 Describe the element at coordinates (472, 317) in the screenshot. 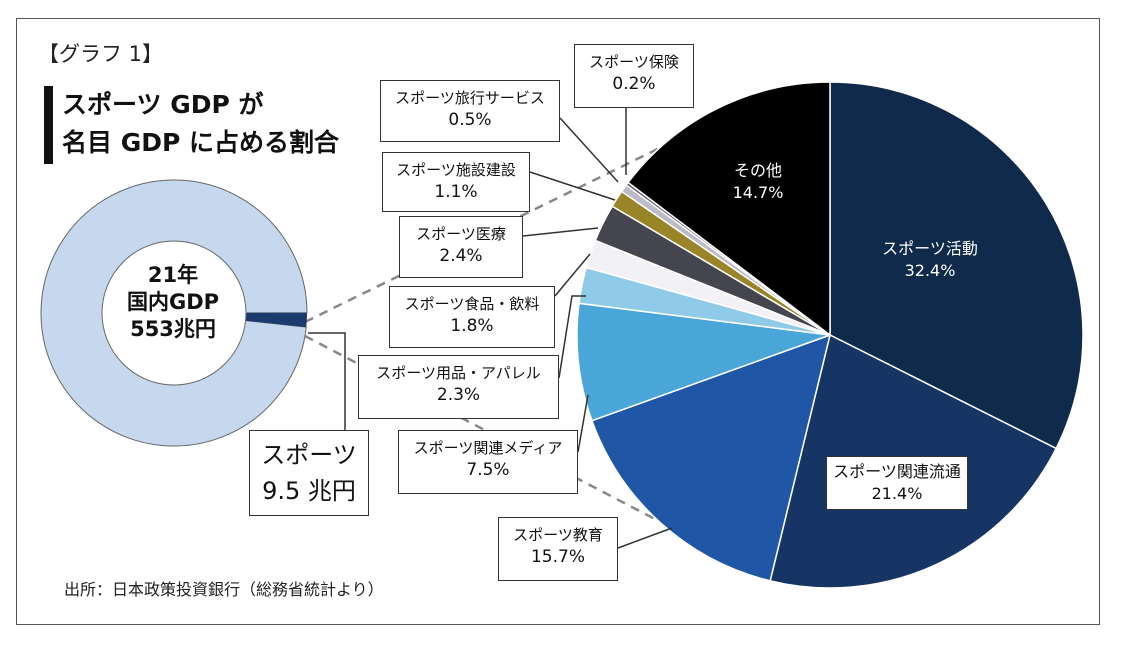

I see `callout-sports-food: スポーツ食品・飲料 1.8%` at that location.